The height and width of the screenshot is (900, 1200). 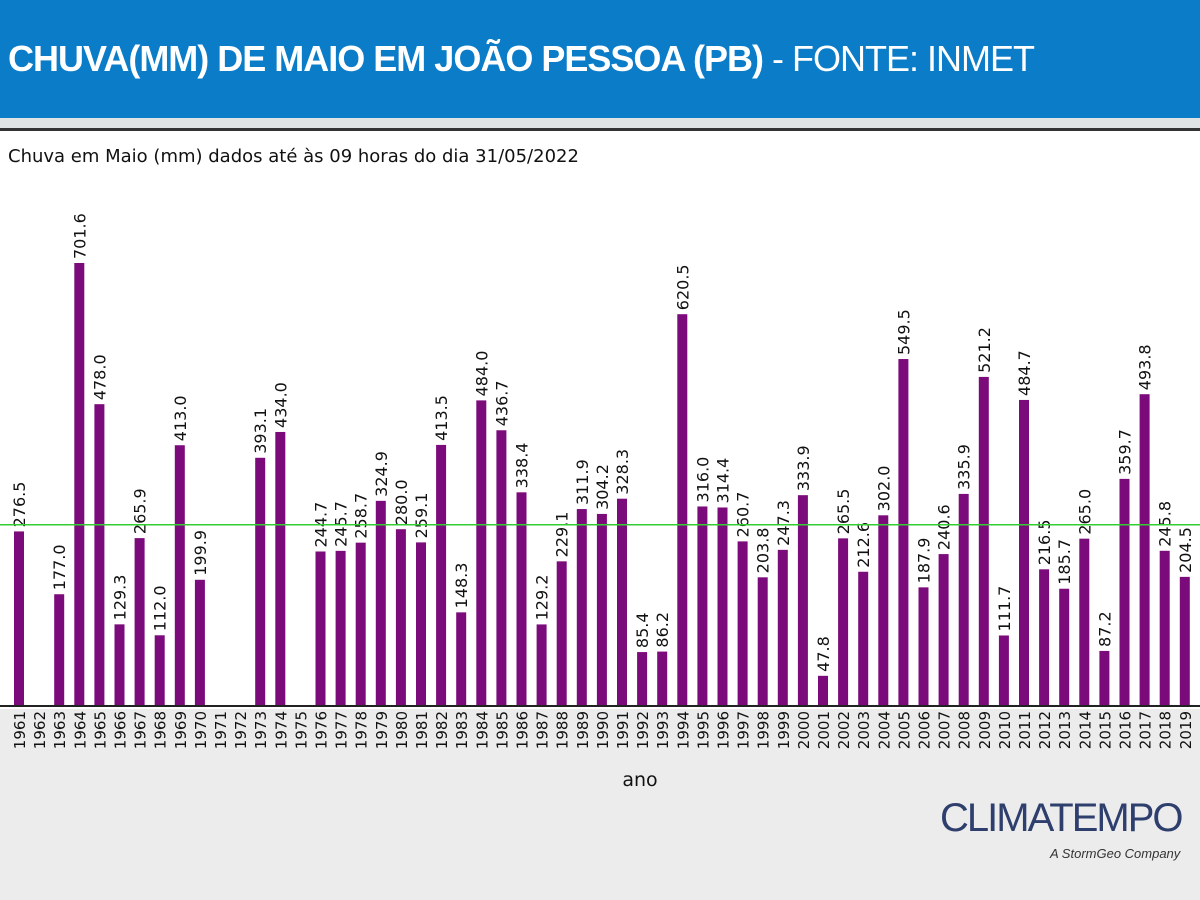 What do you see at coordinates (803, 468) in the screenshot?
I see `data-label-2000: 333.9` at bounding box center [803, 468].